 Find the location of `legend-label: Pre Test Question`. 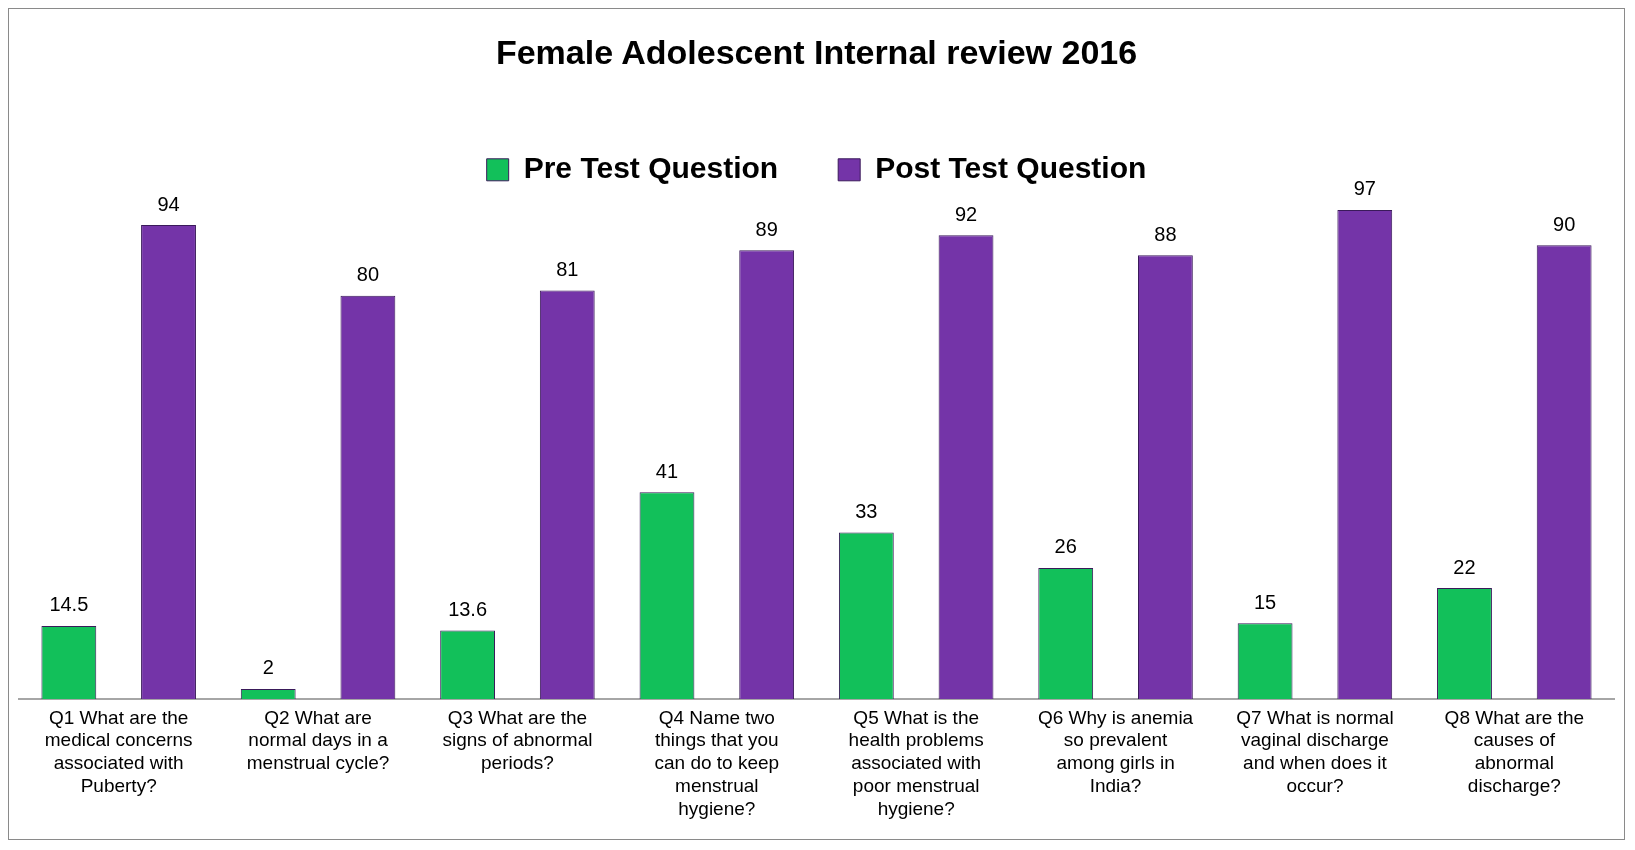

legend-label: Pre Test Question is located at coordinates (651, 168).